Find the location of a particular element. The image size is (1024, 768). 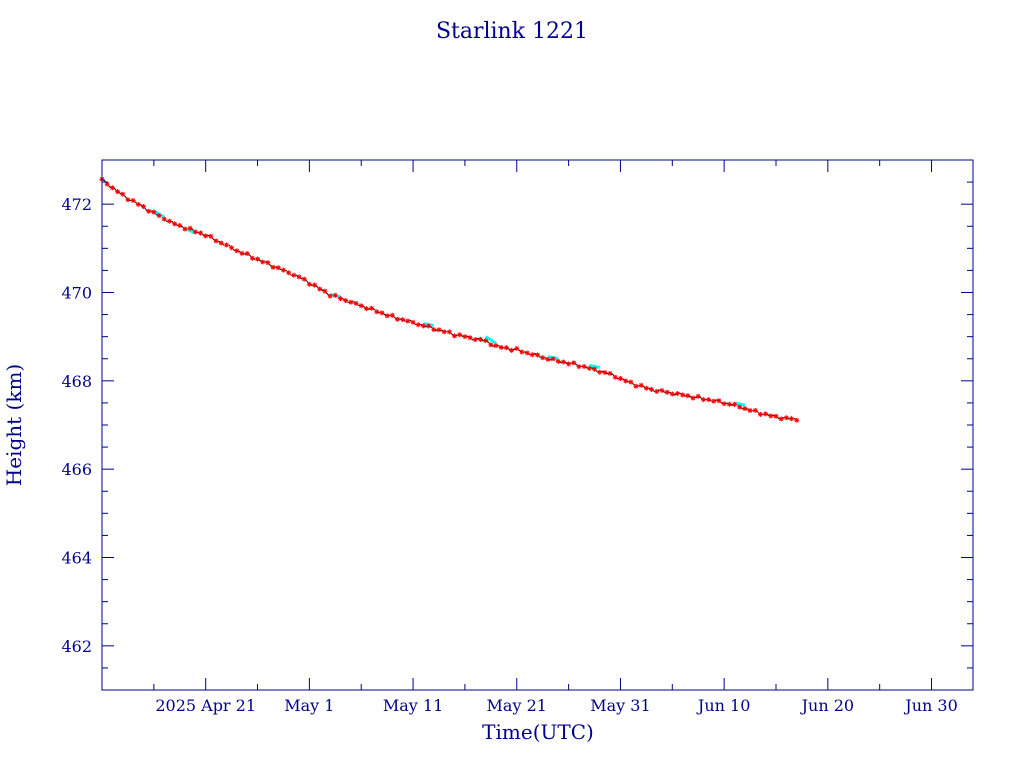

x-tick-label: May 21 is located at coordinates (517, 705).